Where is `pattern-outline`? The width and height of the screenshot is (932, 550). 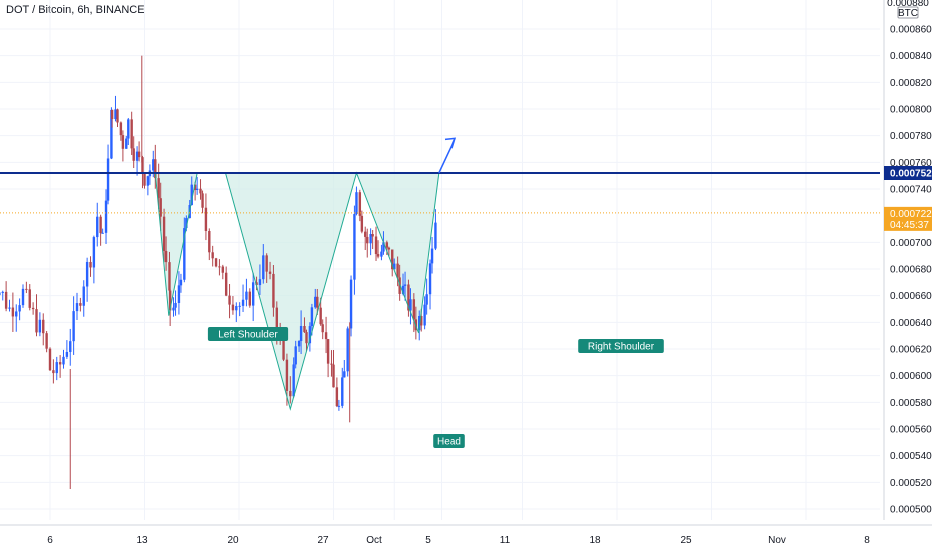
pattern-outline is located at coordinates (297, 291).